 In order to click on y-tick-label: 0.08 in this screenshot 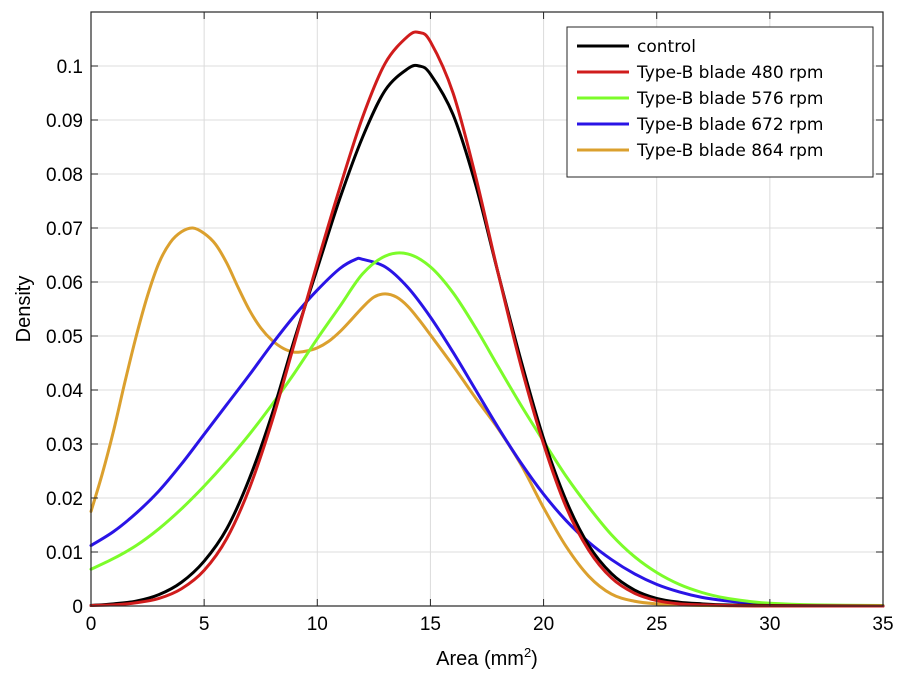, I will do `click(64, 175)`.